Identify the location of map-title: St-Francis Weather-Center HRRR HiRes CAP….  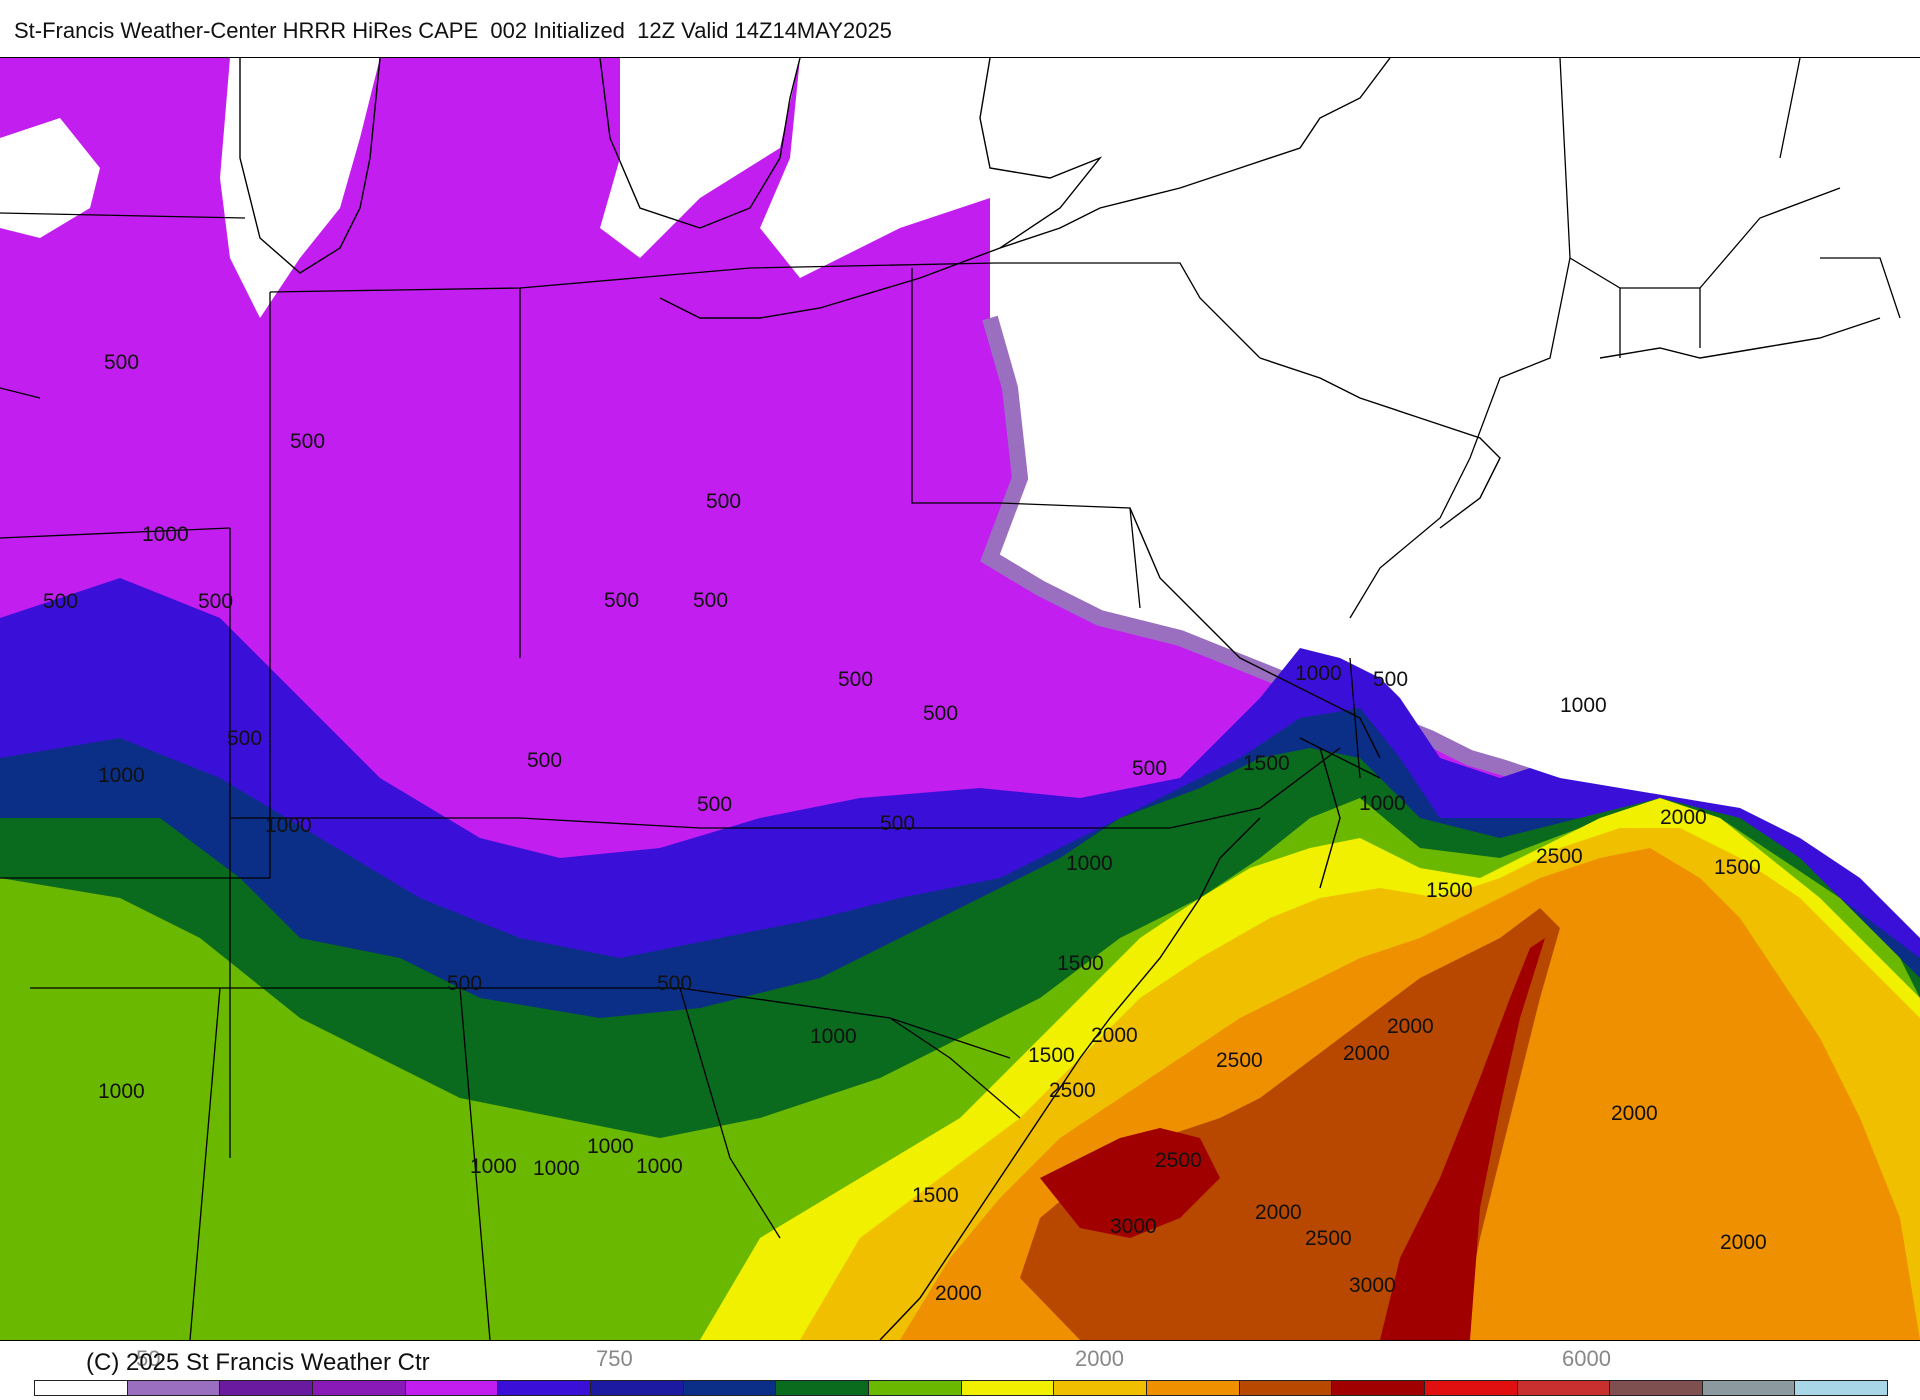
(453, 30).